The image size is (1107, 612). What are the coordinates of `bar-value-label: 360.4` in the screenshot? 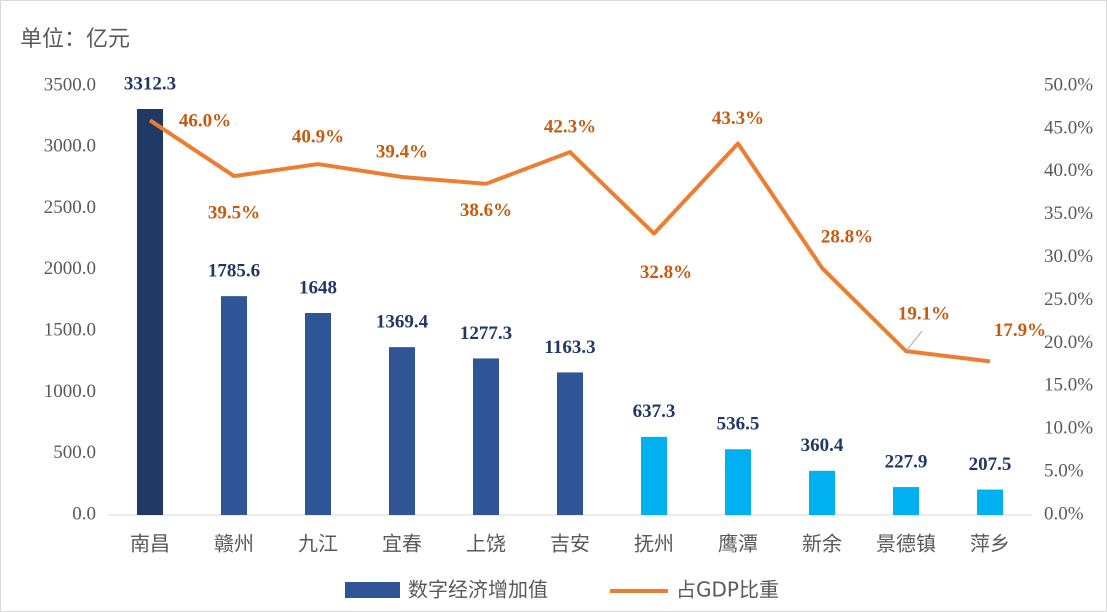 It's located at (822, 445).